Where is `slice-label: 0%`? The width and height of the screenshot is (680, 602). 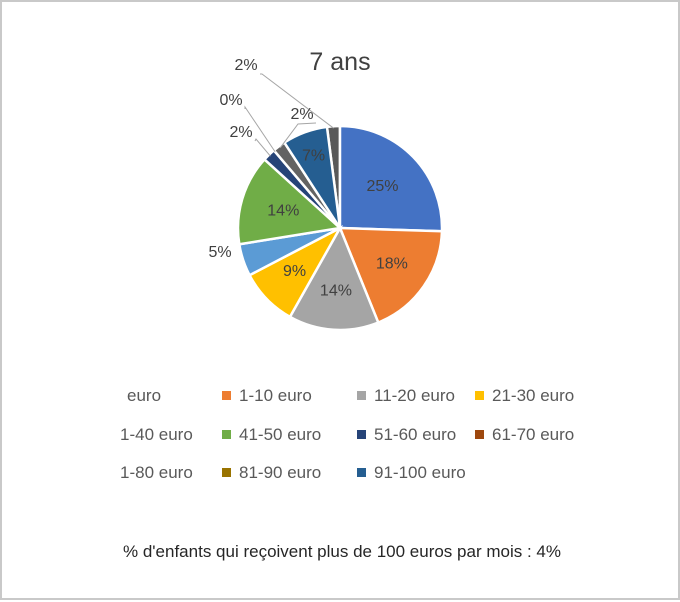 slice-label: 0% is located at coordinates (230, 100).